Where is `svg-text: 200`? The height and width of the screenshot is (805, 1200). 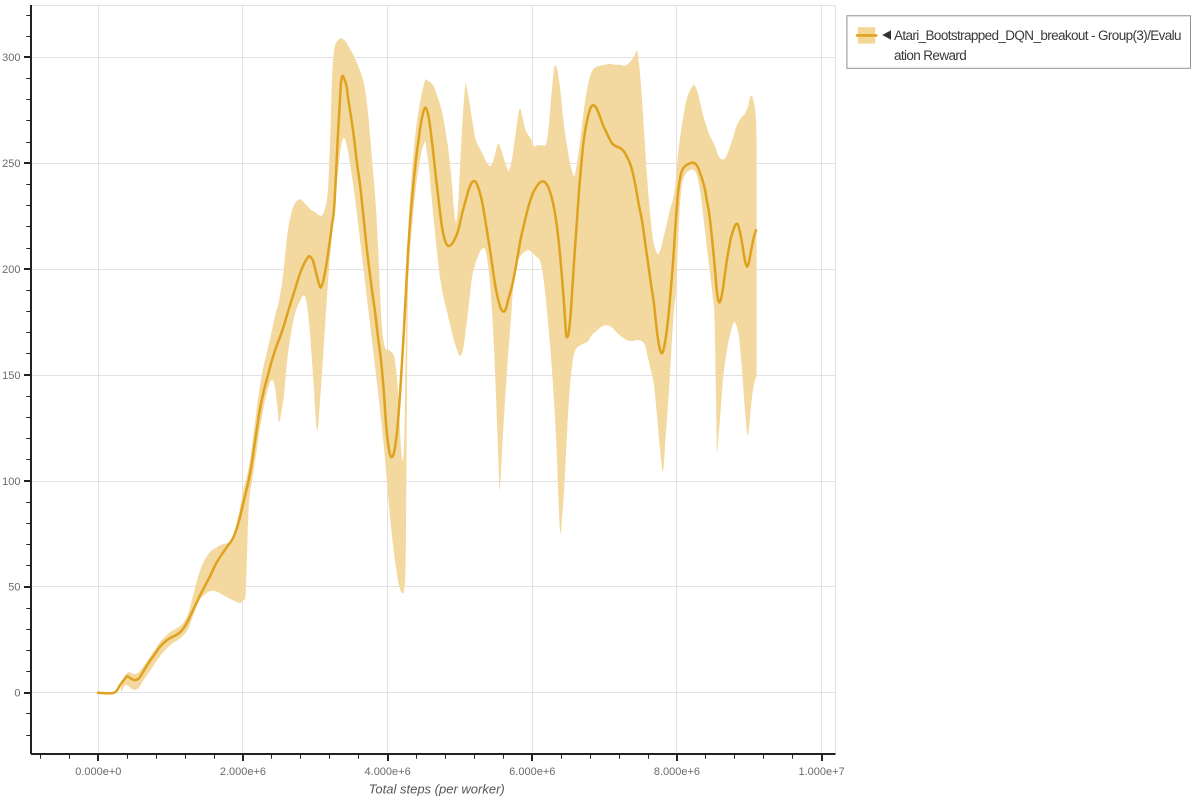 svg-text: 200 is located at coordinates (11, 270).